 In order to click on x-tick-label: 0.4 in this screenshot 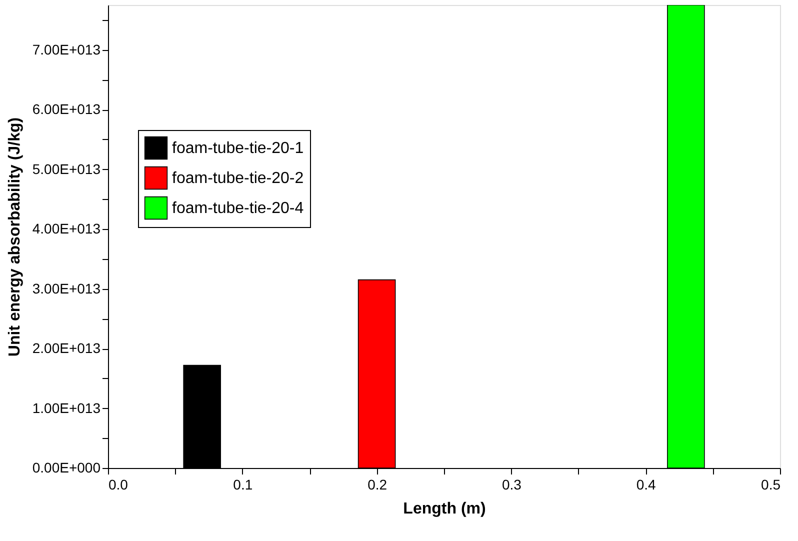, I will do `click(646, 484)`.